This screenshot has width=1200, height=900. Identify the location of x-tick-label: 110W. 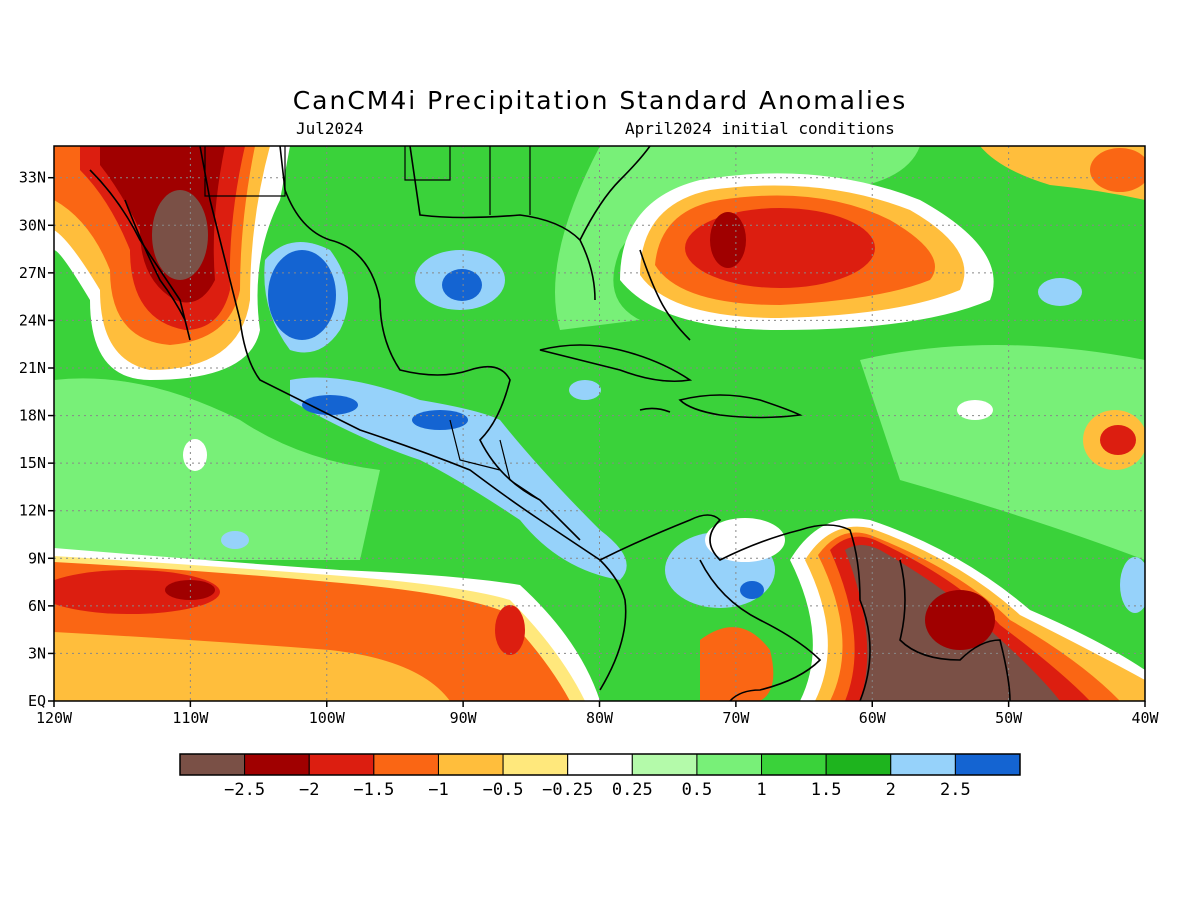
(190, 718).